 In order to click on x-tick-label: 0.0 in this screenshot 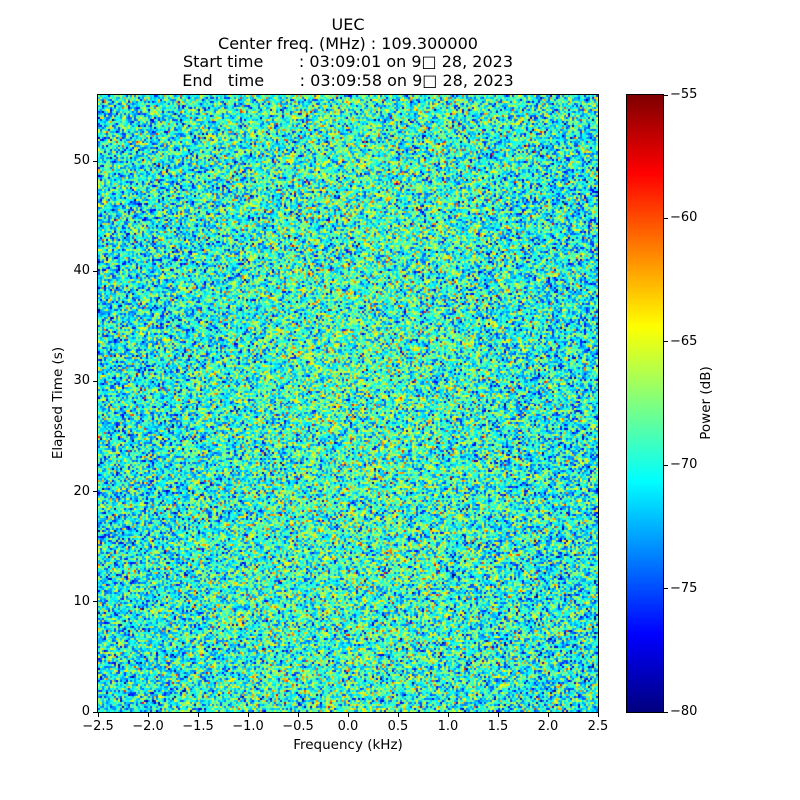, I will do `click(348, 726)`.